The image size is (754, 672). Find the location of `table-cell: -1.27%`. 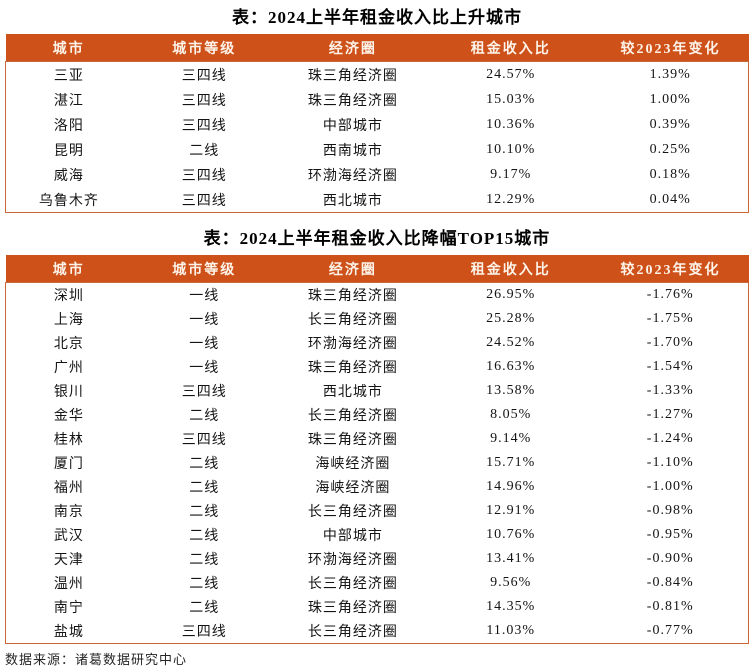

table-cell: -1.27% is located at coordinates (670, 414).